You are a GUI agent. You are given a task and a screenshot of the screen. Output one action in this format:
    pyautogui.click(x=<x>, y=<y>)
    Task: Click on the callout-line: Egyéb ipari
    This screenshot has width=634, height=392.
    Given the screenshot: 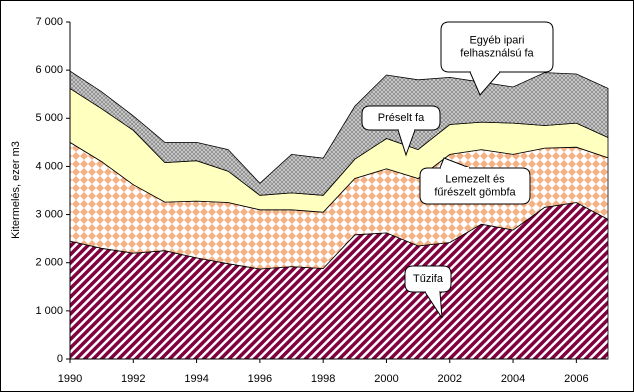 What is the action you would take?
    pyautogui.click(x=496, y=40)
    